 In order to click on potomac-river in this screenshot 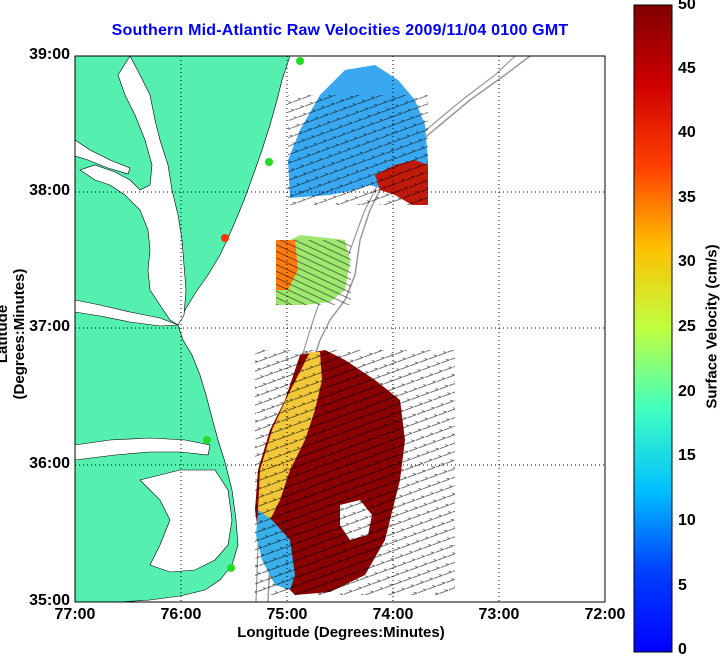, I will do `click(103, 157)`.